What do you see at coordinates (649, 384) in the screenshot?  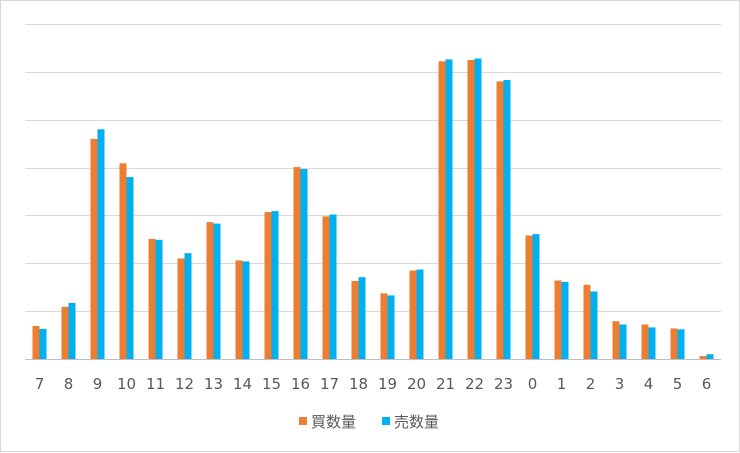 I see `x-tick-label: 4` at bounding box center [649, 384].